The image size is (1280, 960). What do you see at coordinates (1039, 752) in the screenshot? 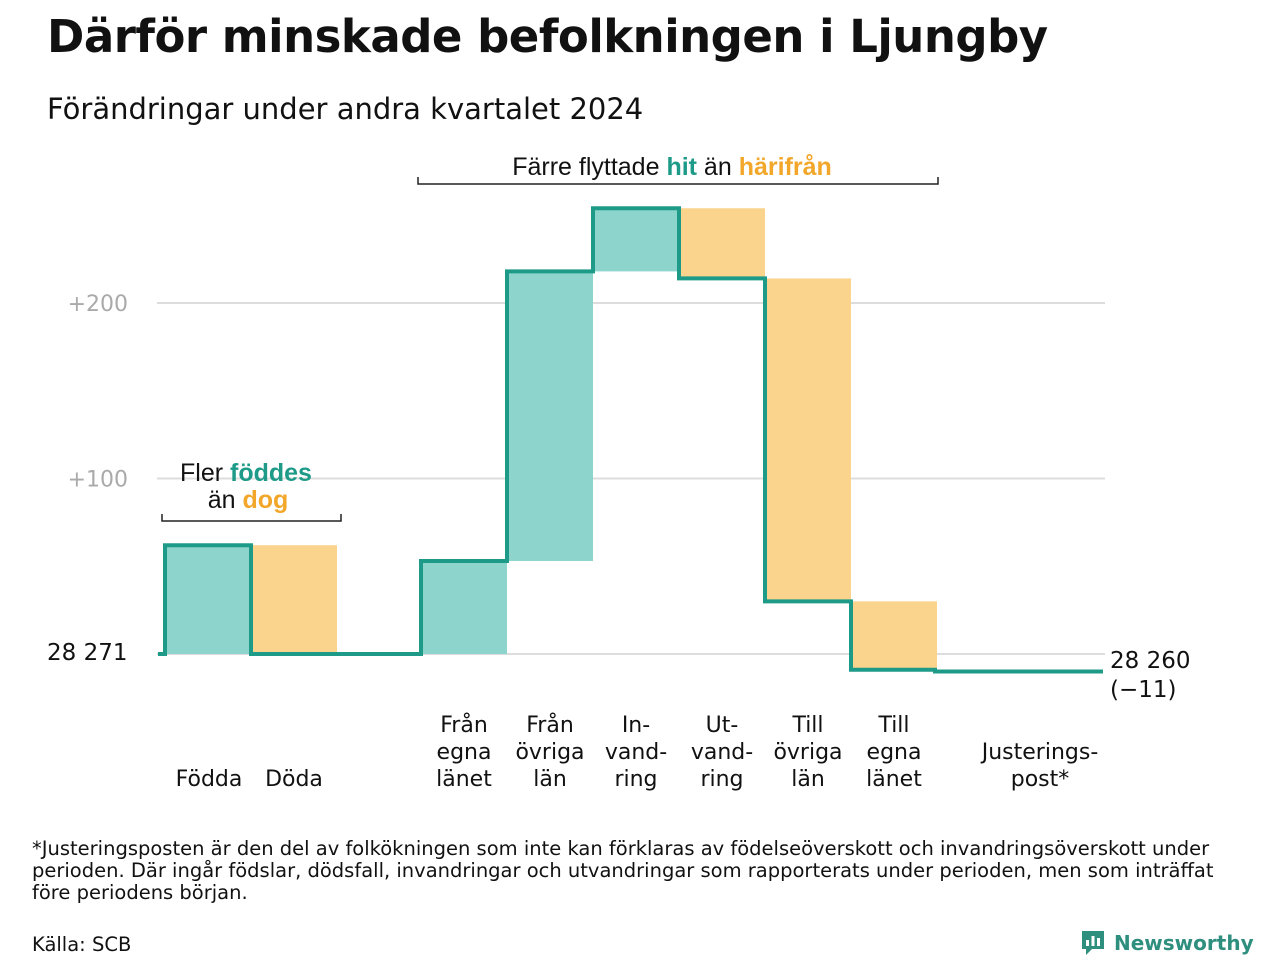
I see `category-label: Justerings-` at bounding box center [1039, 752].